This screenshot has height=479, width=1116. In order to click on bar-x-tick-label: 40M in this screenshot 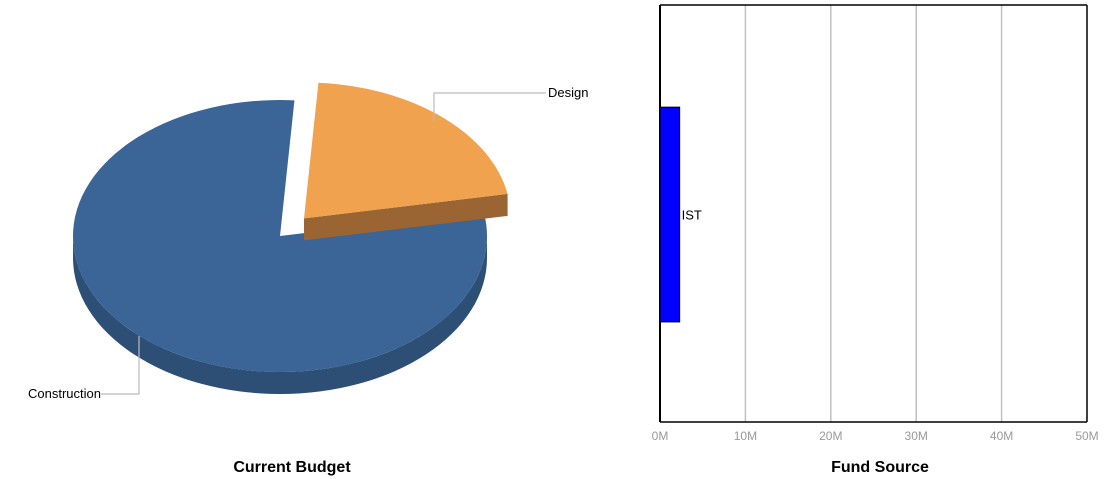, I will do `click(1001, 436)`.